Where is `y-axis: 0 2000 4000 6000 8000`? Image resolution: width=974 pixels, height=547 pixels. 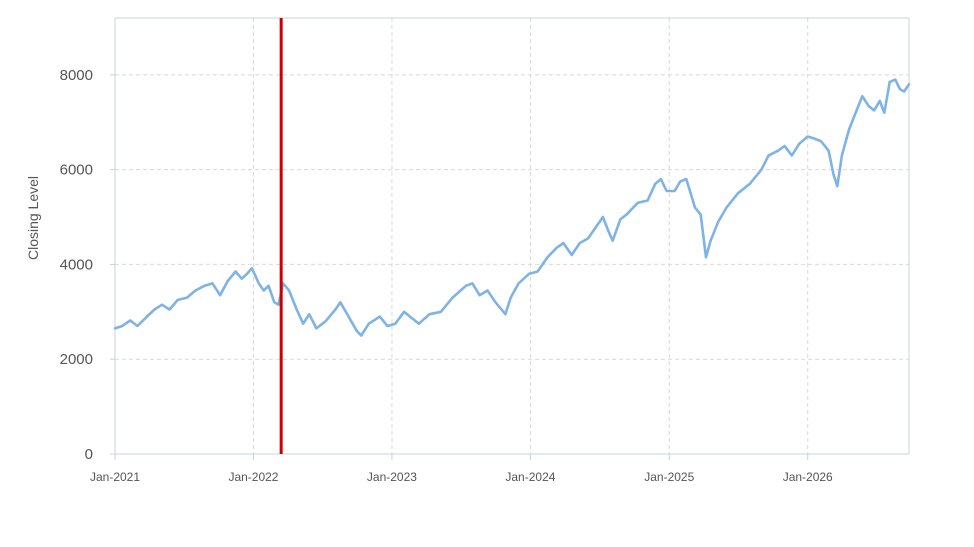 y-axis: 0 2000 4000 6000 8000 is located at coordinates (87, 265).